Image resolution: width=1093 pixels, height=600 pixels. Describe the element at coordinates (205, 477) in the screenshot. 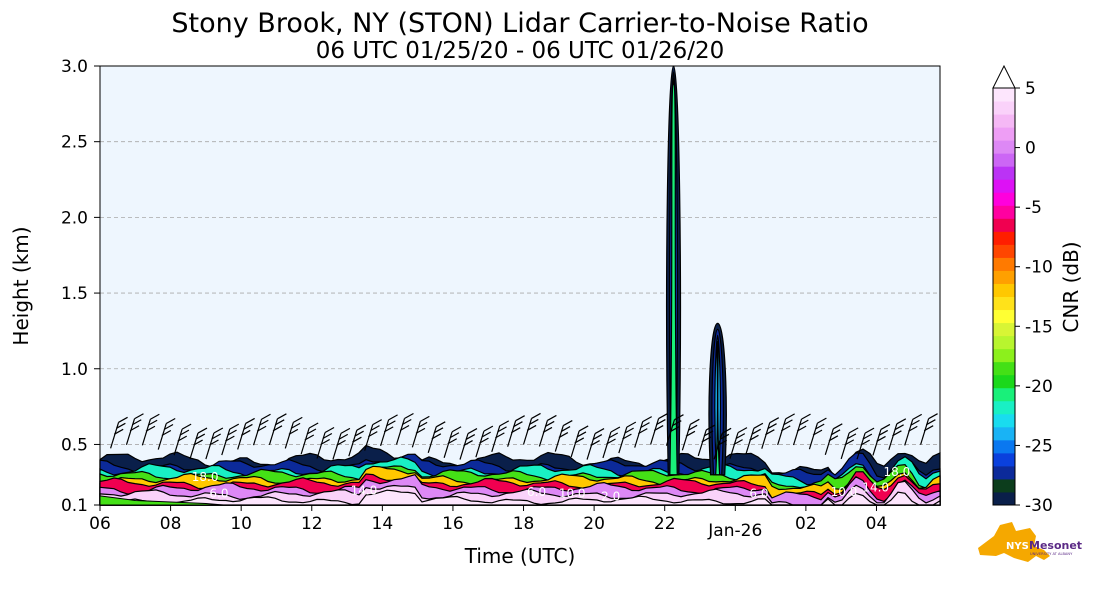

I see `contour-label: 18.0` at that location.